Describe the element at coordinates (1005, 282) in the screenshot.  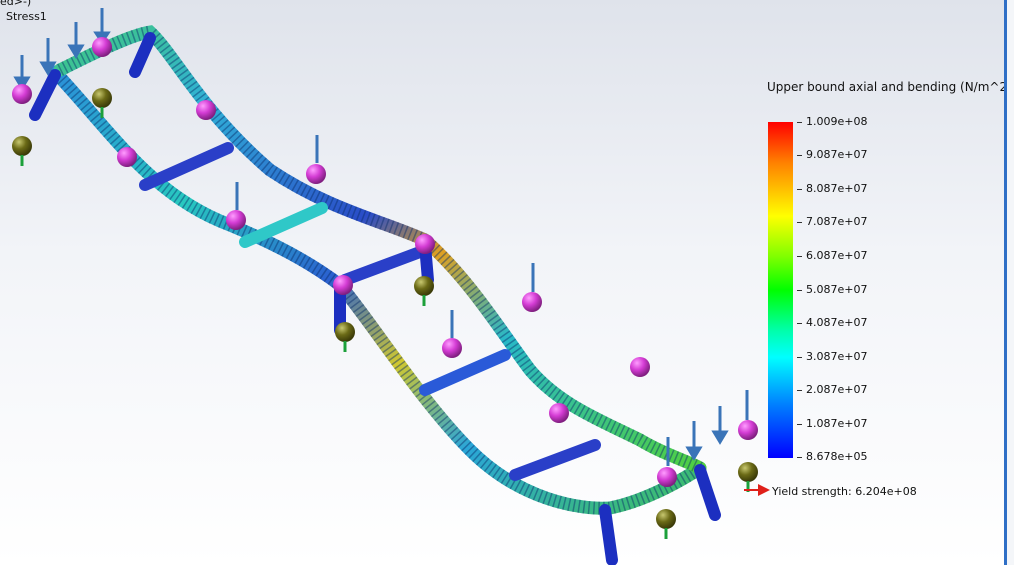
I see `viewport-selection-border` at that location.